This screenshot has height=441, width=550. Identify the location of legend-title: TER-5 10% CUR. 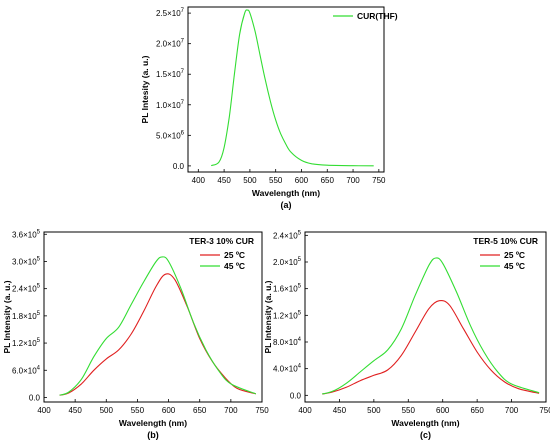
(505, 241).